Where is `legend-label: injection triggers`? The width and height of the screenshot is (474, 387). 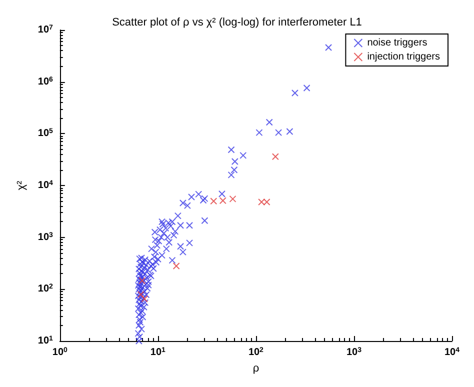
legend-label: injection triggers is located at coordinates (403, 57).